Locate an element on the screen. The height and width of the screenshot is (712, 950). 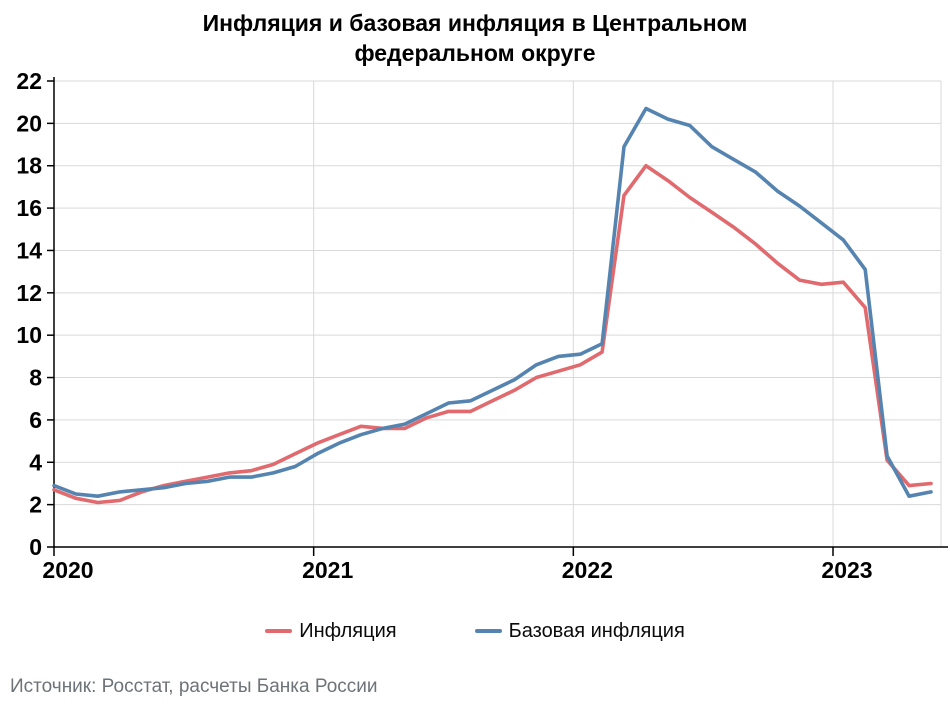
legend-label-inflation: Инфляция is located at coordinates (348, 630).